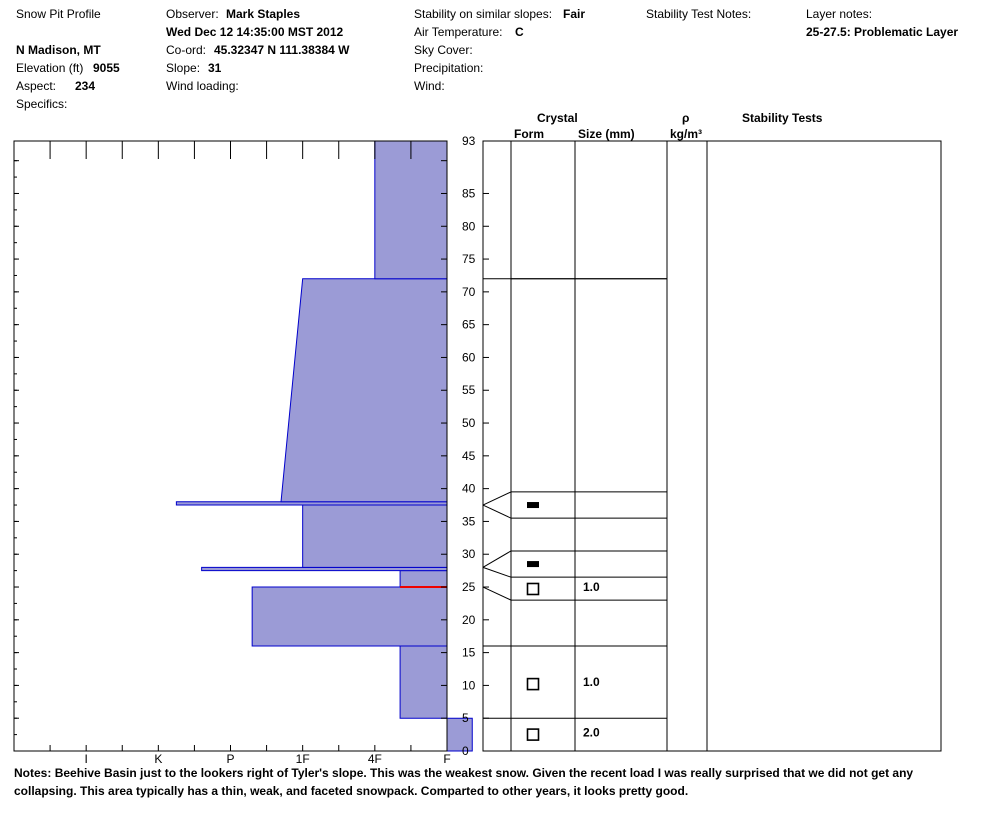 The width and height of the screenshot is (994, 840). What do you see at coordinates (465, 751) in the screenshot?
I see `depth-tick-label: 0` at bounding box center [465, 751].